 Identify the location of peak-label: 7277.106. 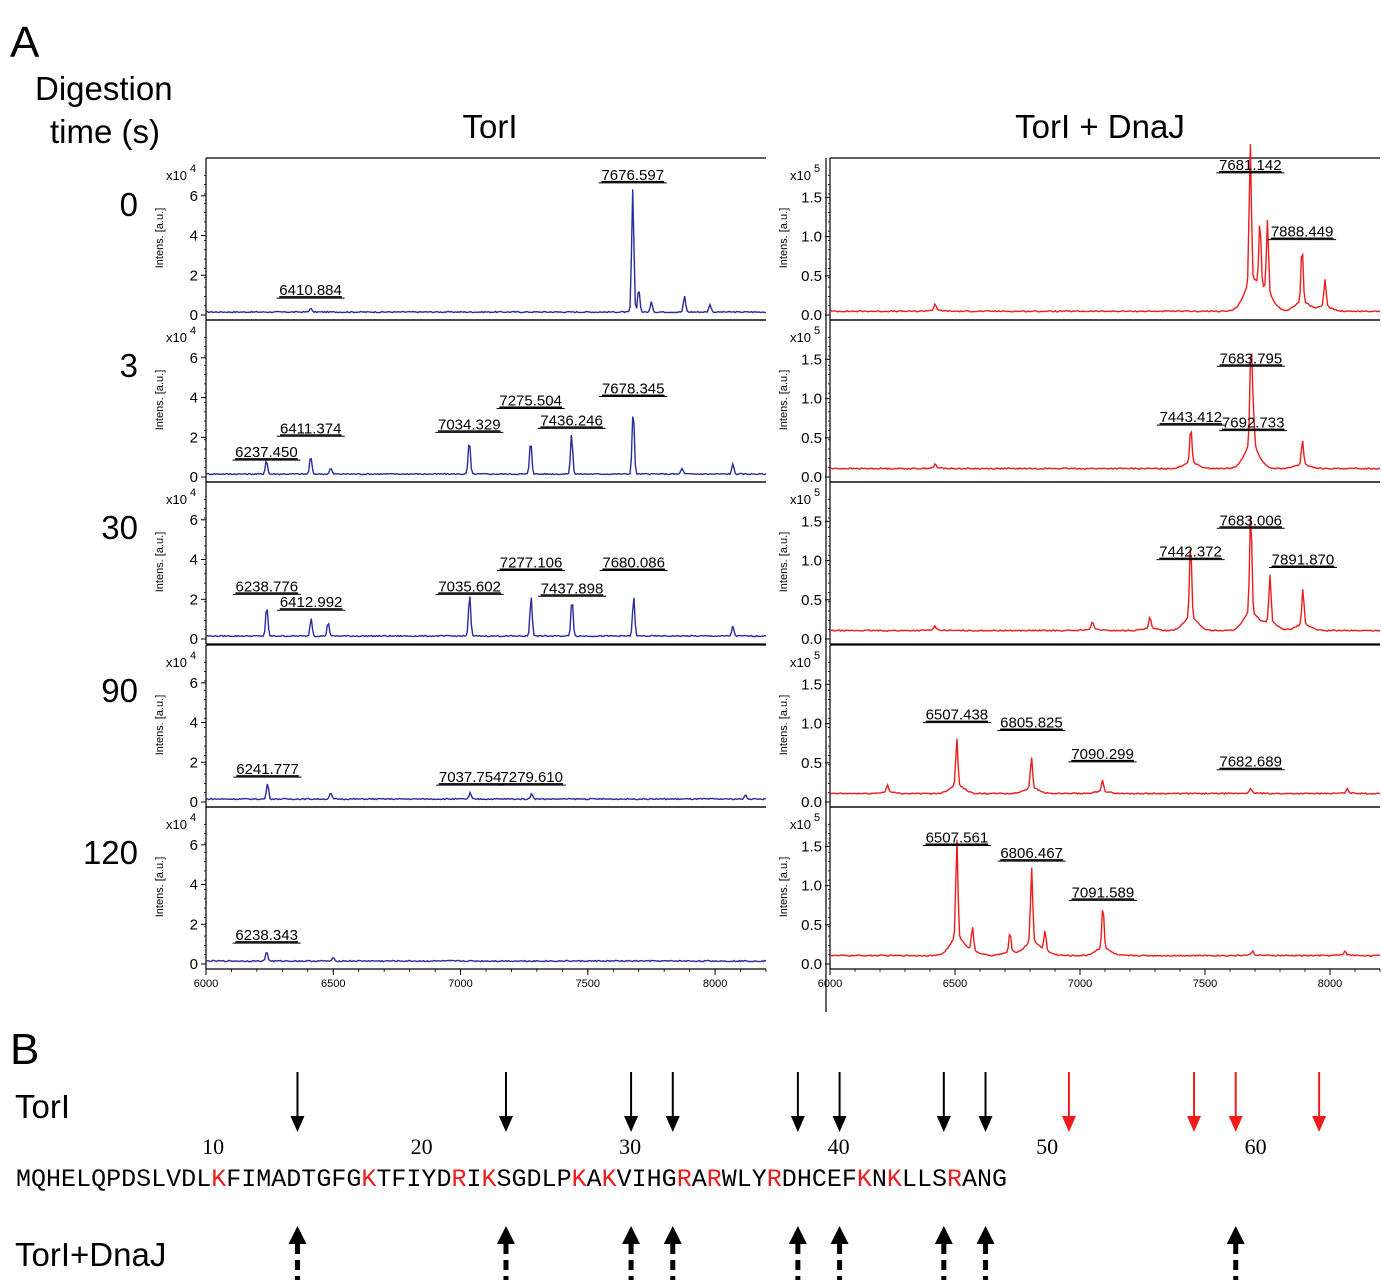
(531, 562).